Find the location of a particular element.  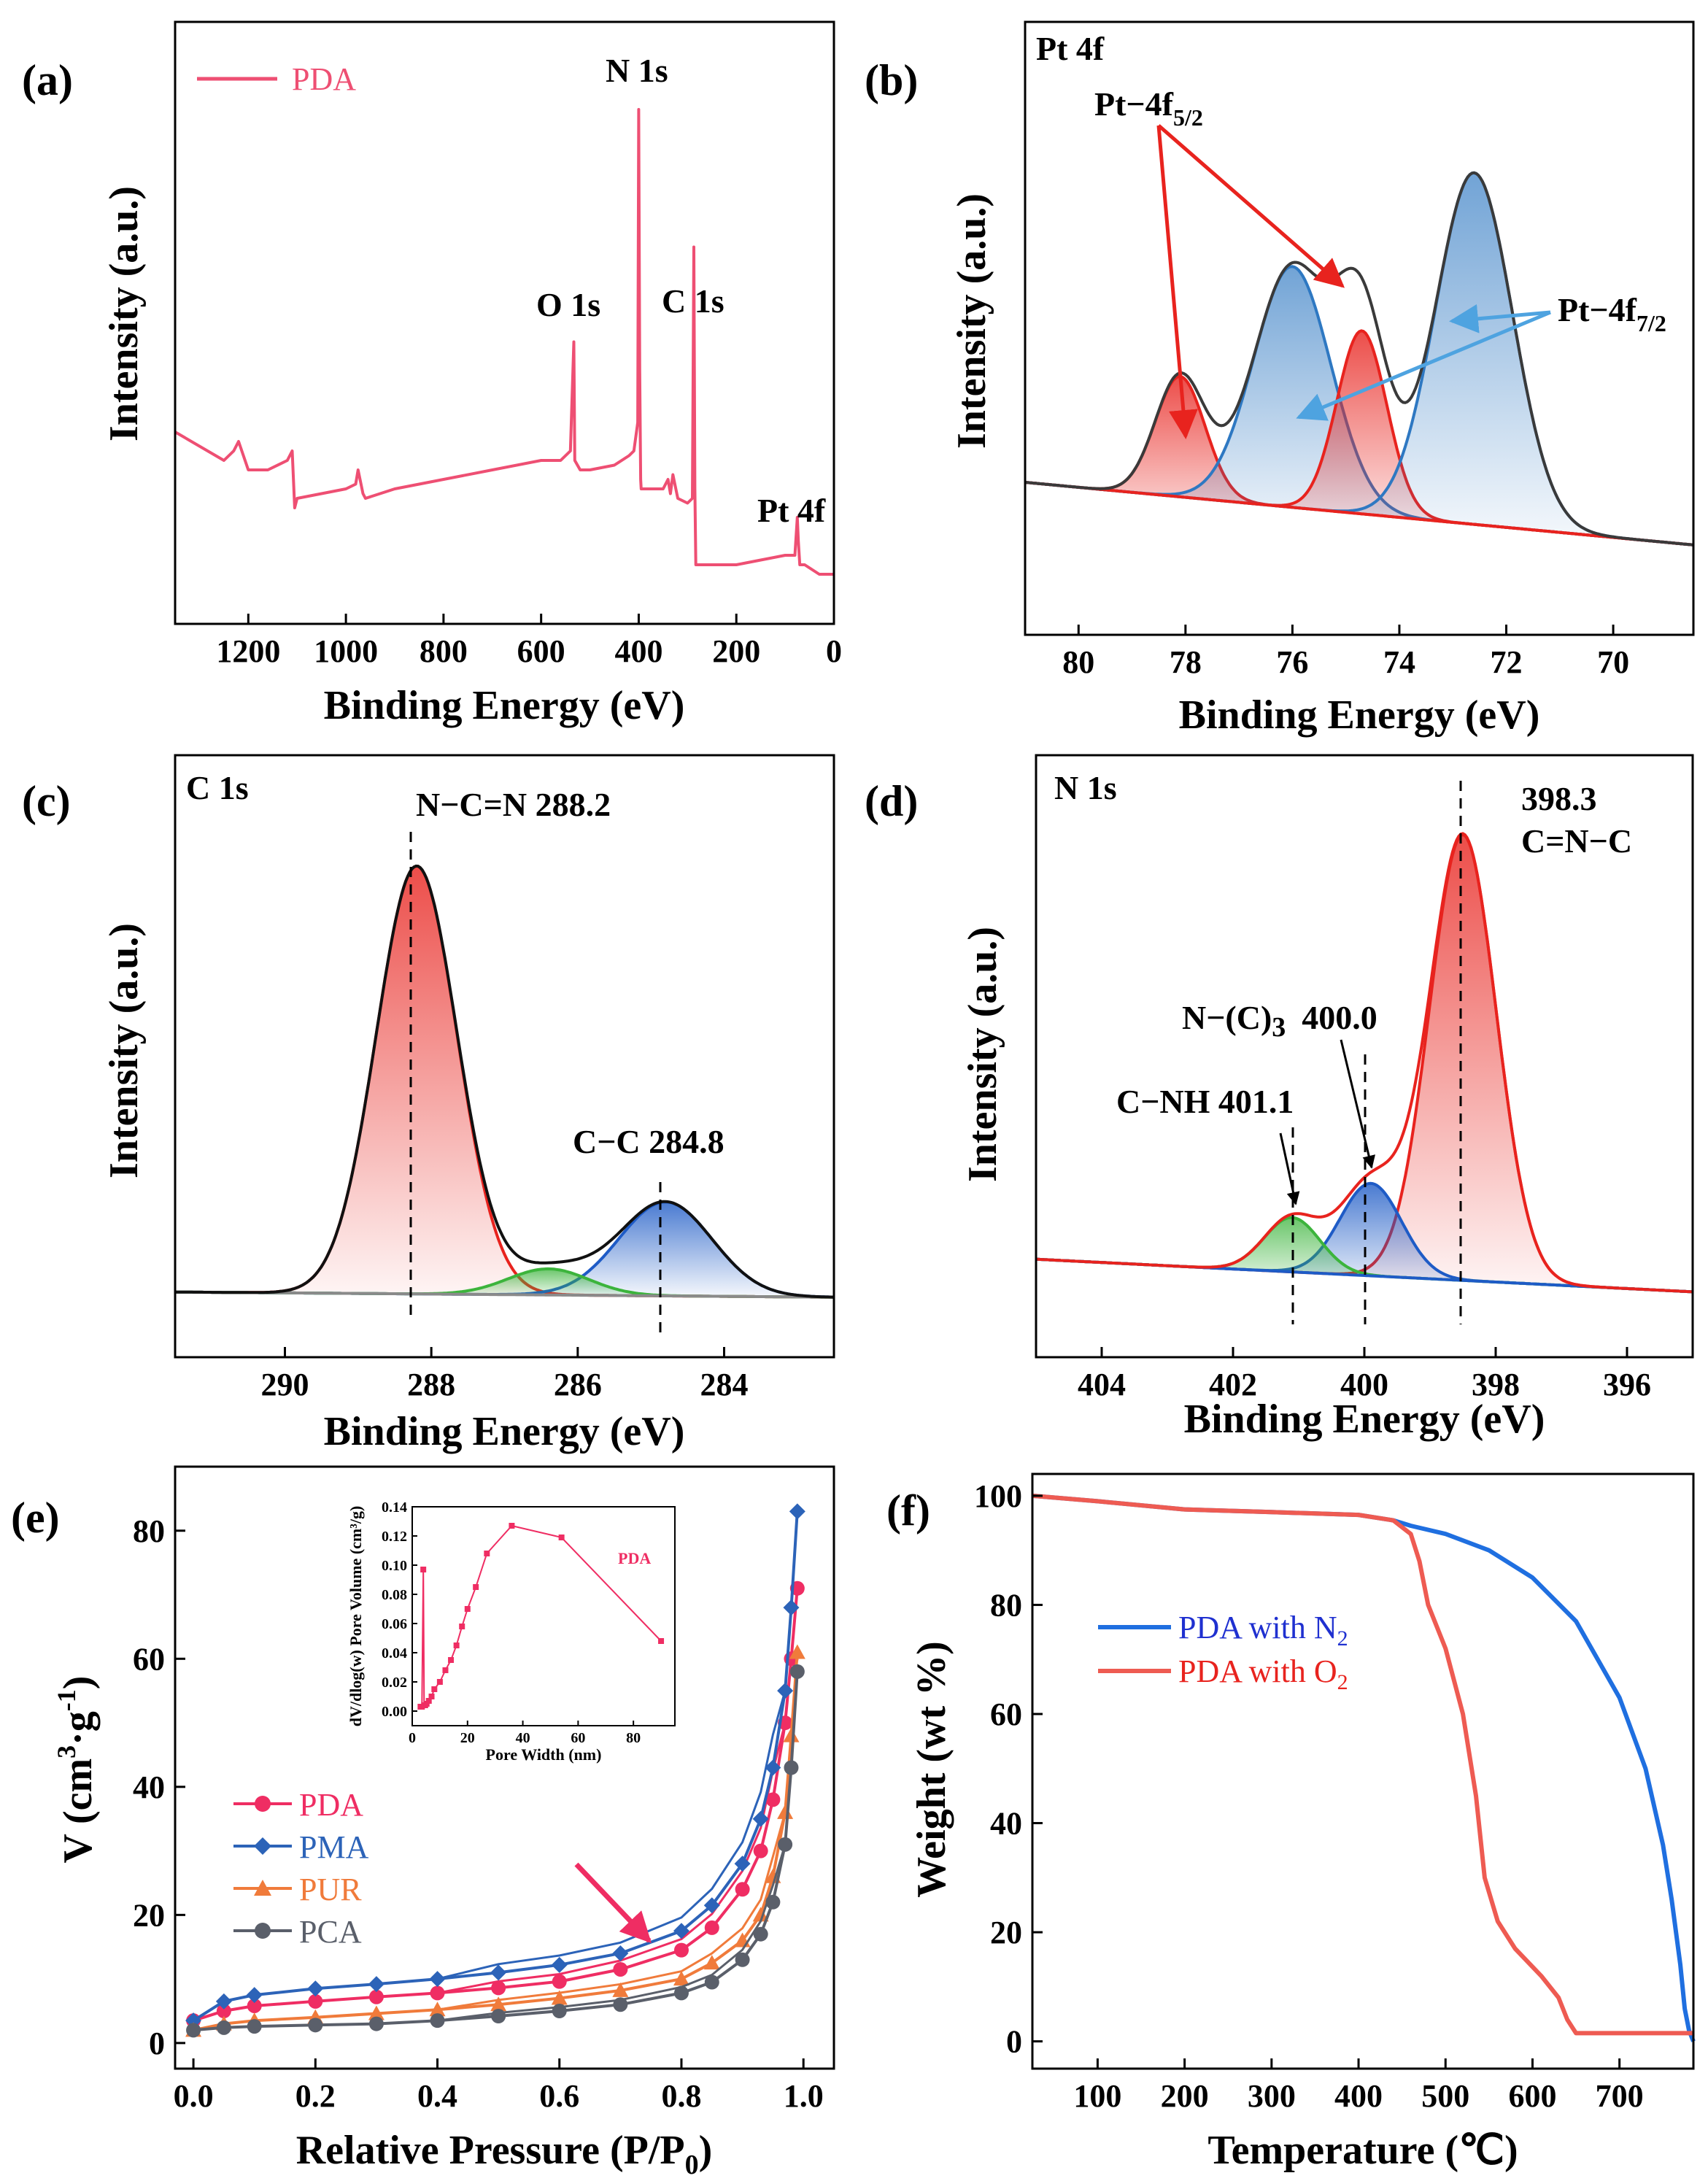

panel-e-x-title: Relative Pressure (P/P0) is located at coordinates (504, 2154).